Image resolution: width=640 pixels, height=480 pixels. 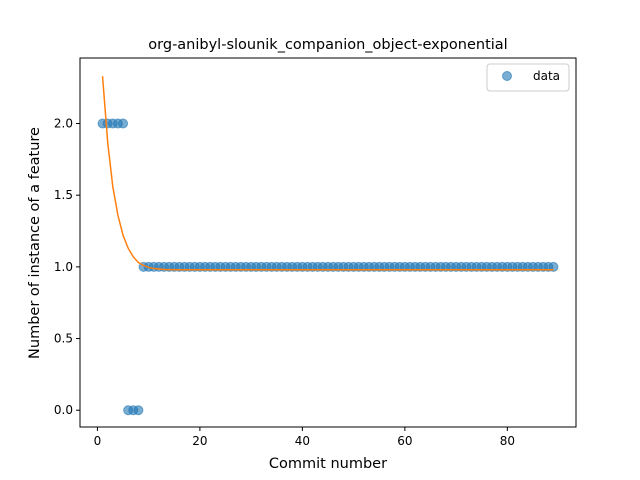 What do you see at coordinates (507, 76) in the screenshot?
I see `legend-marker-data` at bounding box center [507, 76].